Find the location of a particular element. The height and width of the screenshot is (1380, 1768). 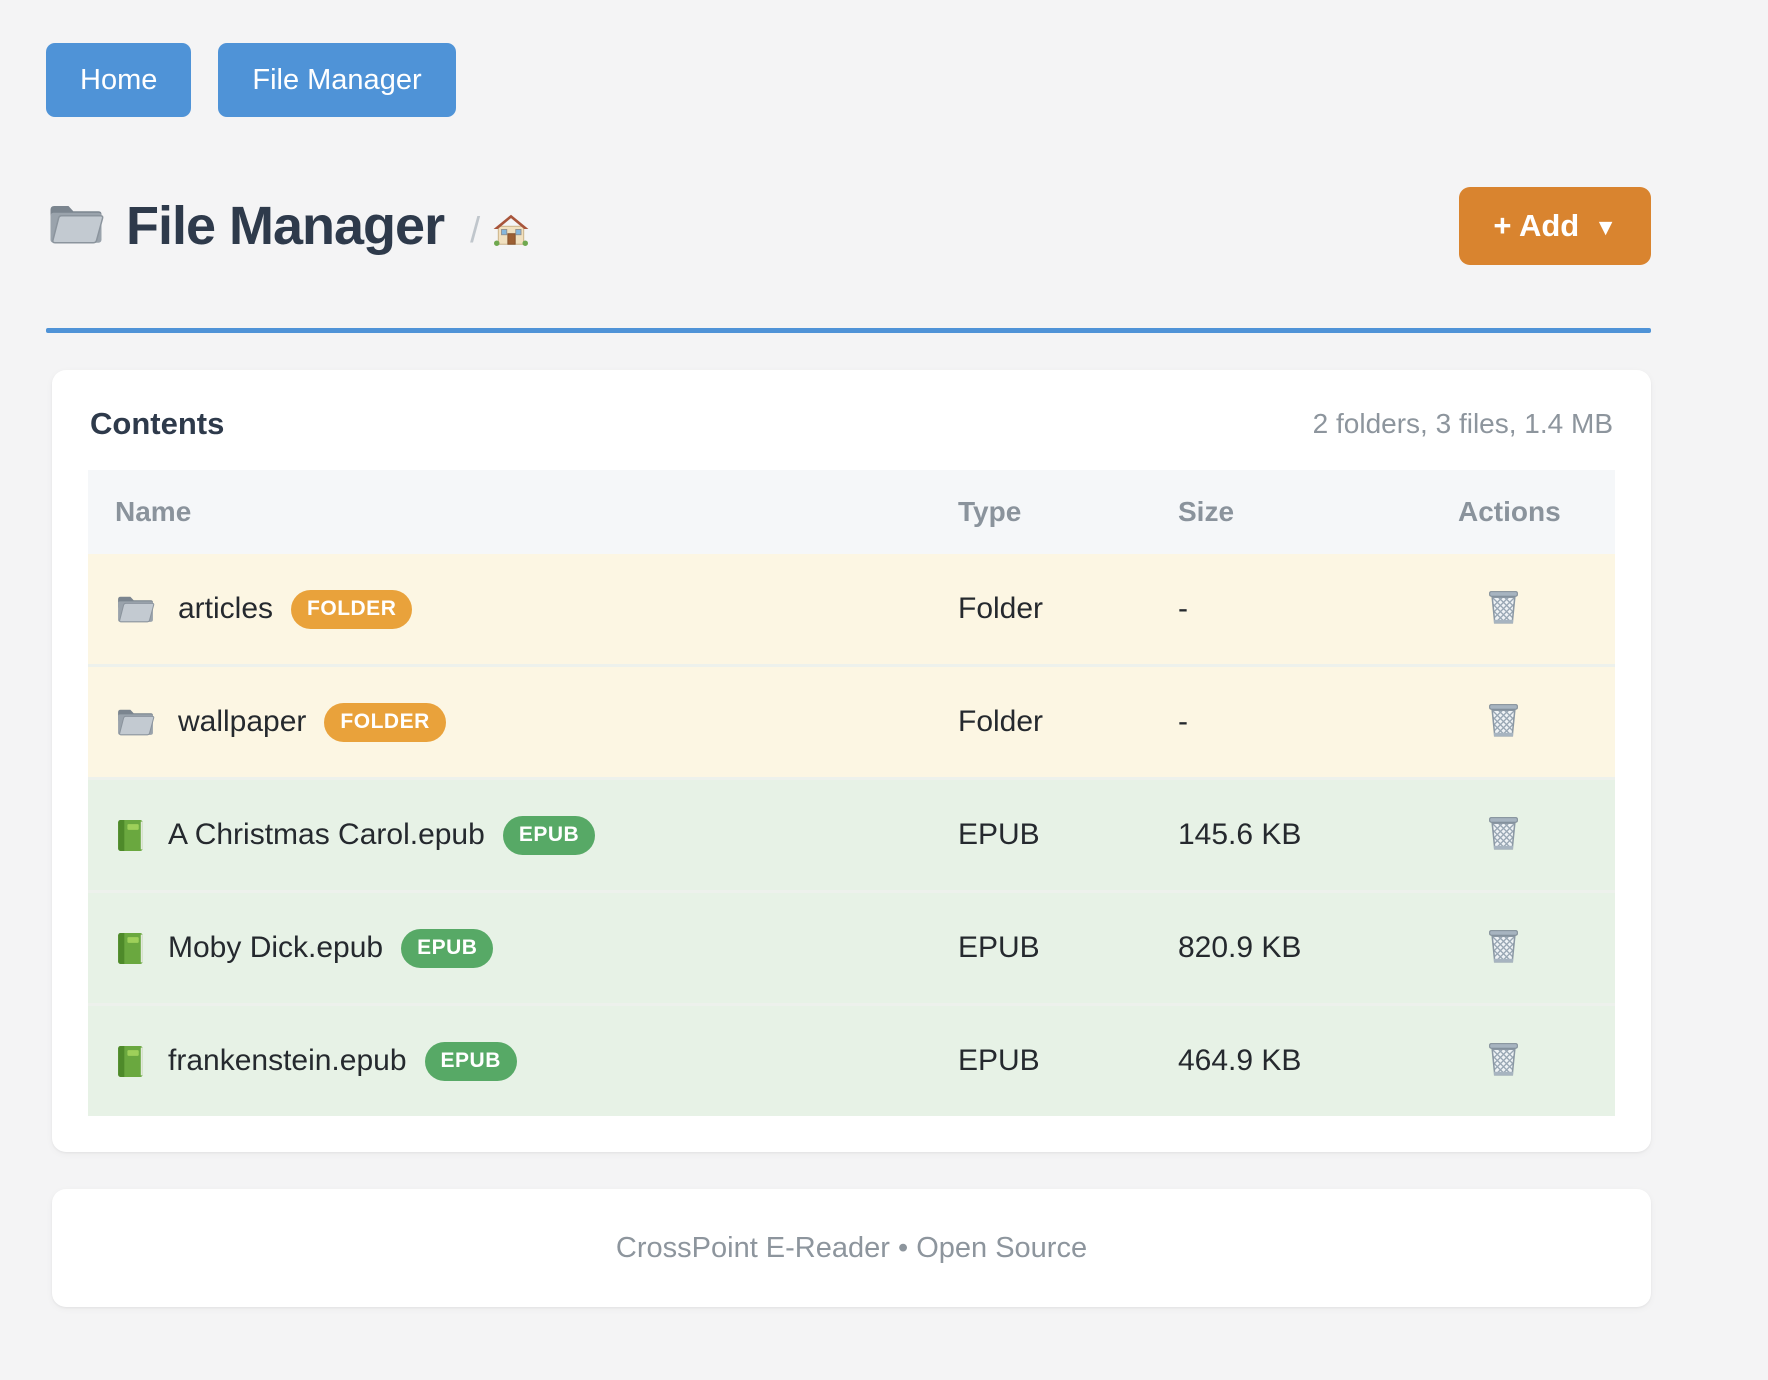

header-divider is located at coordinates (848, 330).